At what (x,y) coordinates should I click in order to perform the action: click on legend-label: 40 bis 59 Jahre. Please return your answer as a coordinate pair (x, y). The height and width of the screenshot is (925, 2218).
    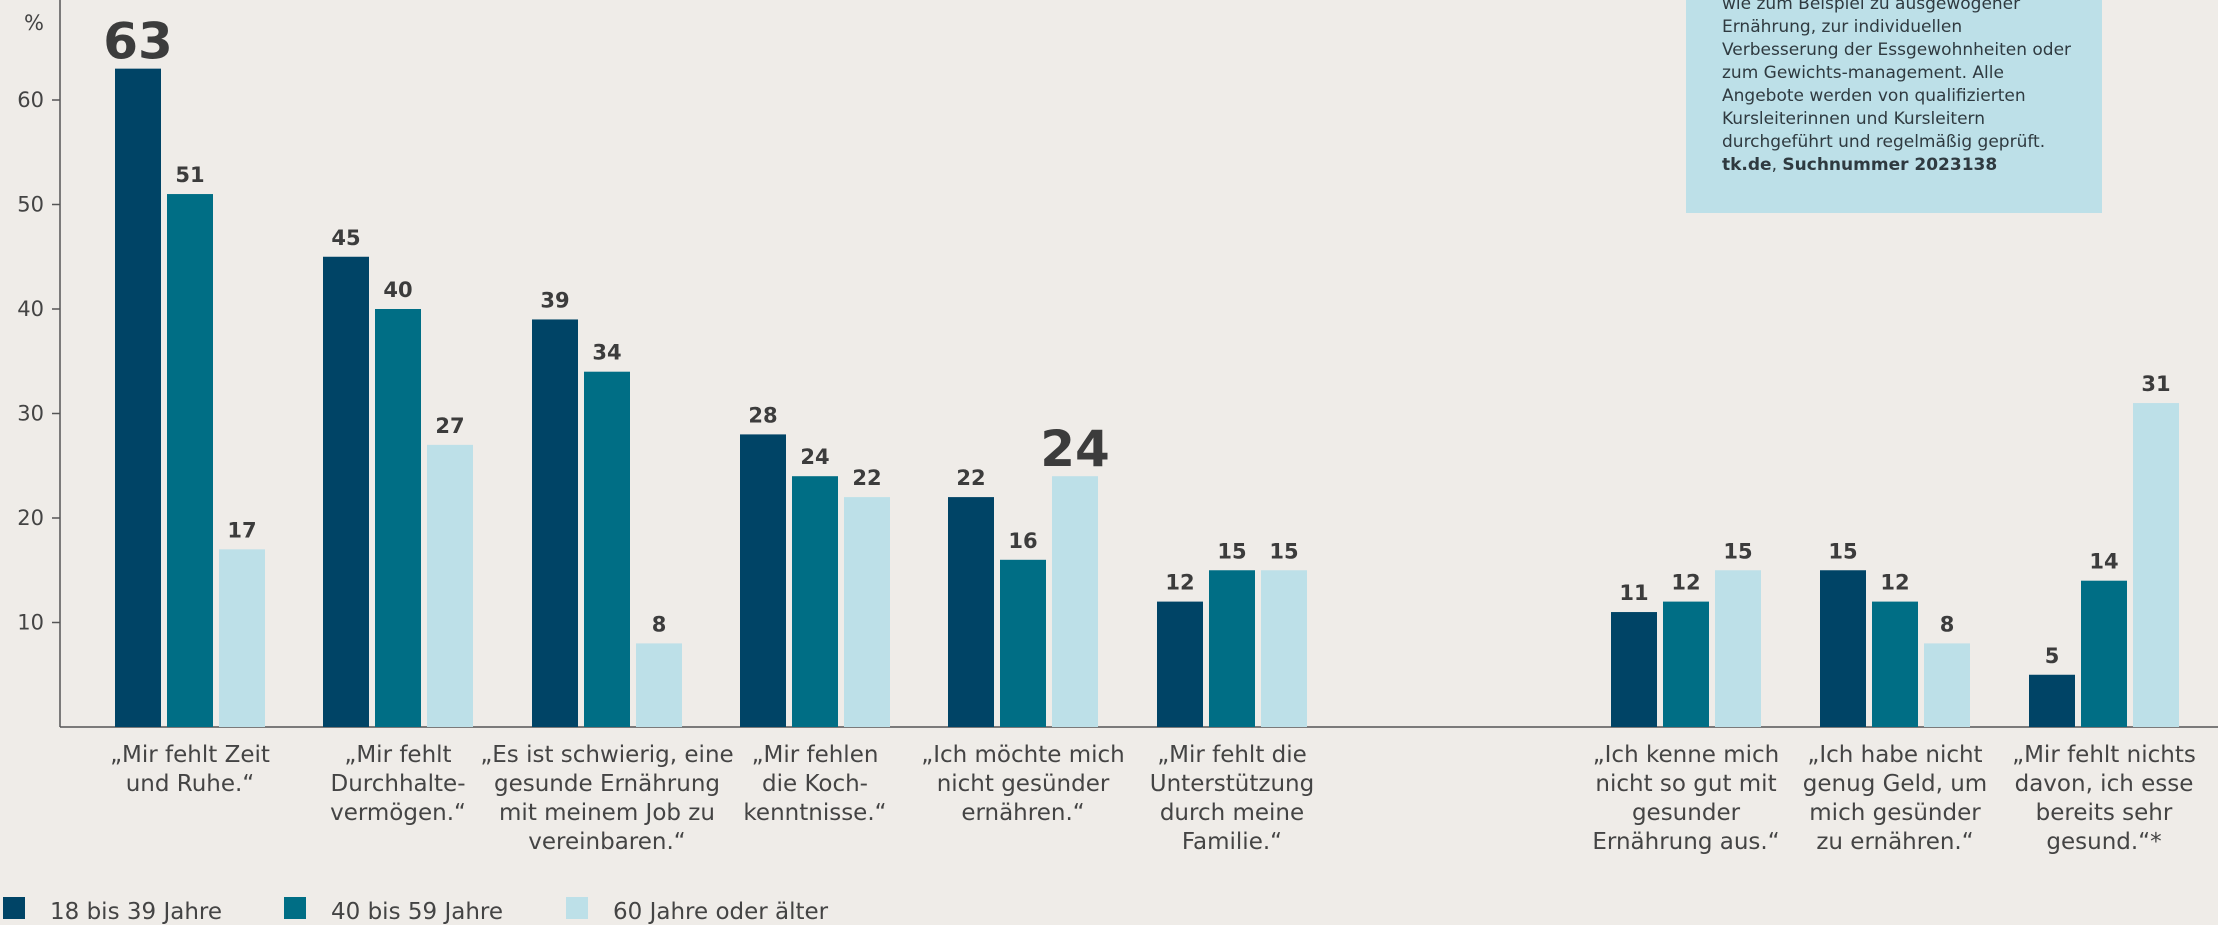
    Looking at the image, I should click on (417, 912).